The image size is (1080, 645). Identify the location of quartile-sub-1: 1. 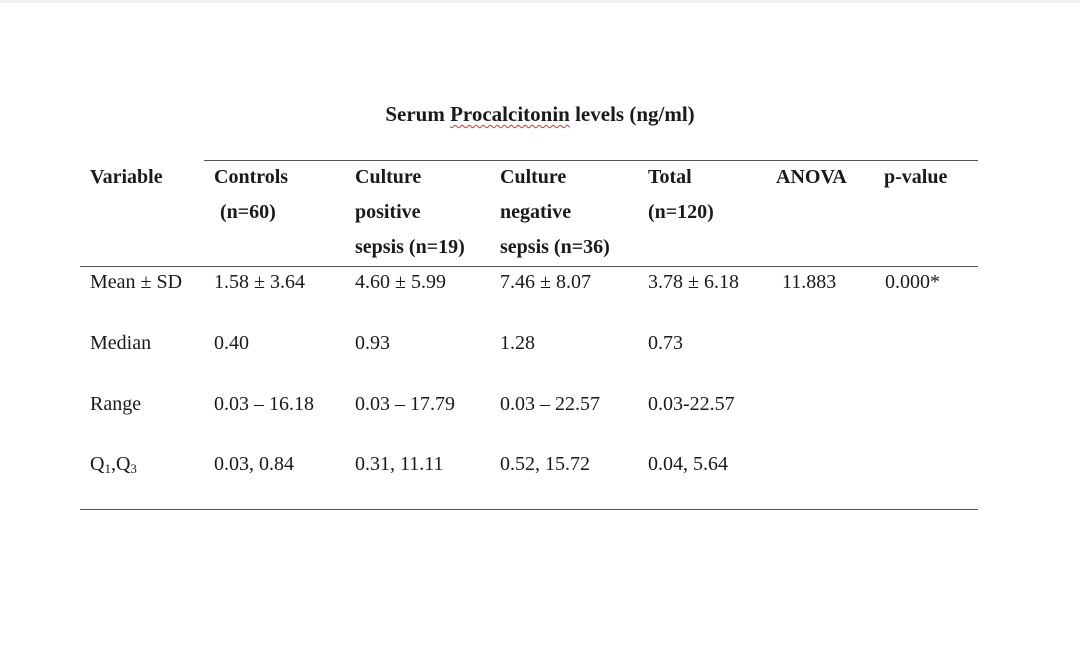
(107, 468).